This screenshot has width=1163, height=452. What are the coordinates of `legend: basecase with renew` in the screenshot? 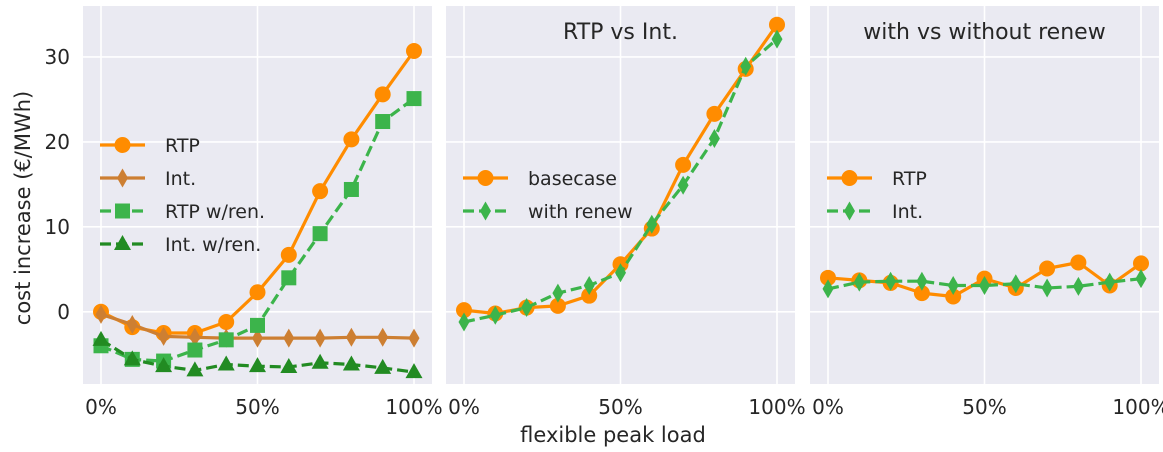 It's located at (548, 195).